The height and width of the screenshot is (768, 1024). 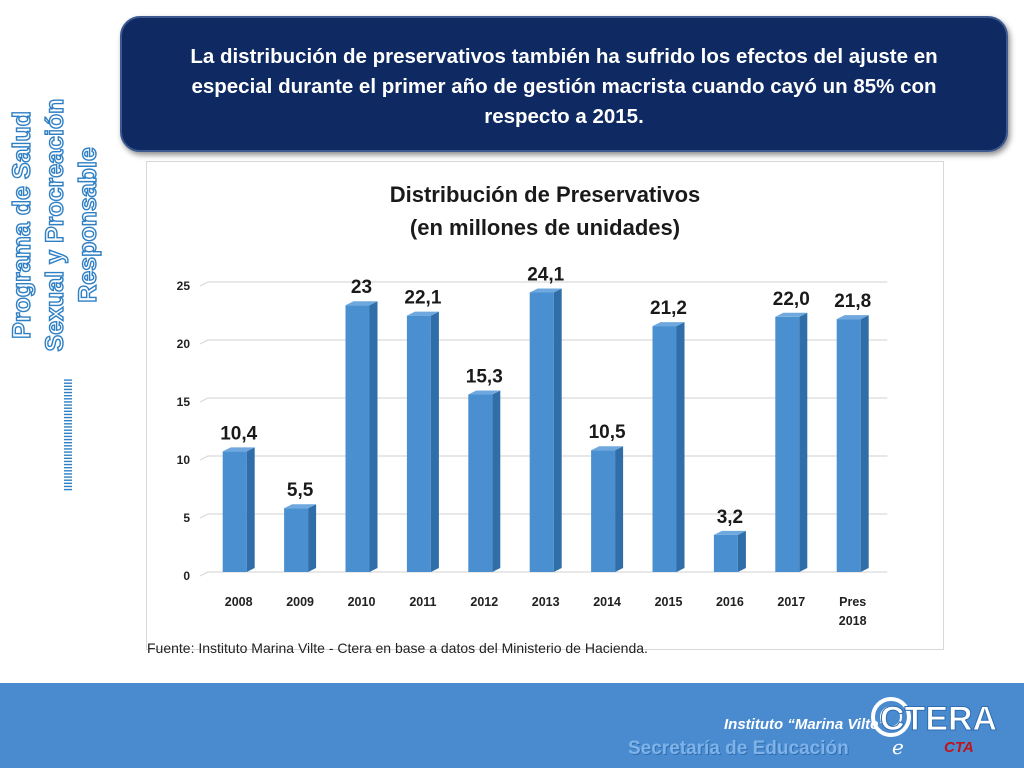 I want to click on logo-text: CTERA, so click(x=938, y=719).